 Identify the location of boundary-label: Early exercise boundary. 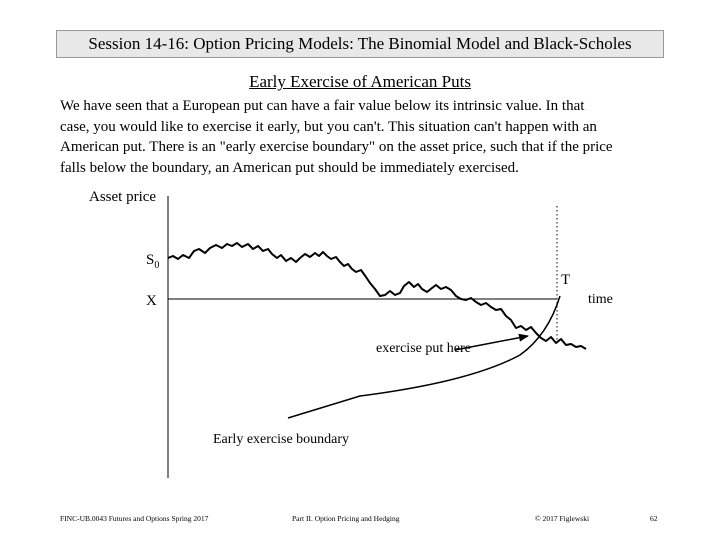
(281, 439).